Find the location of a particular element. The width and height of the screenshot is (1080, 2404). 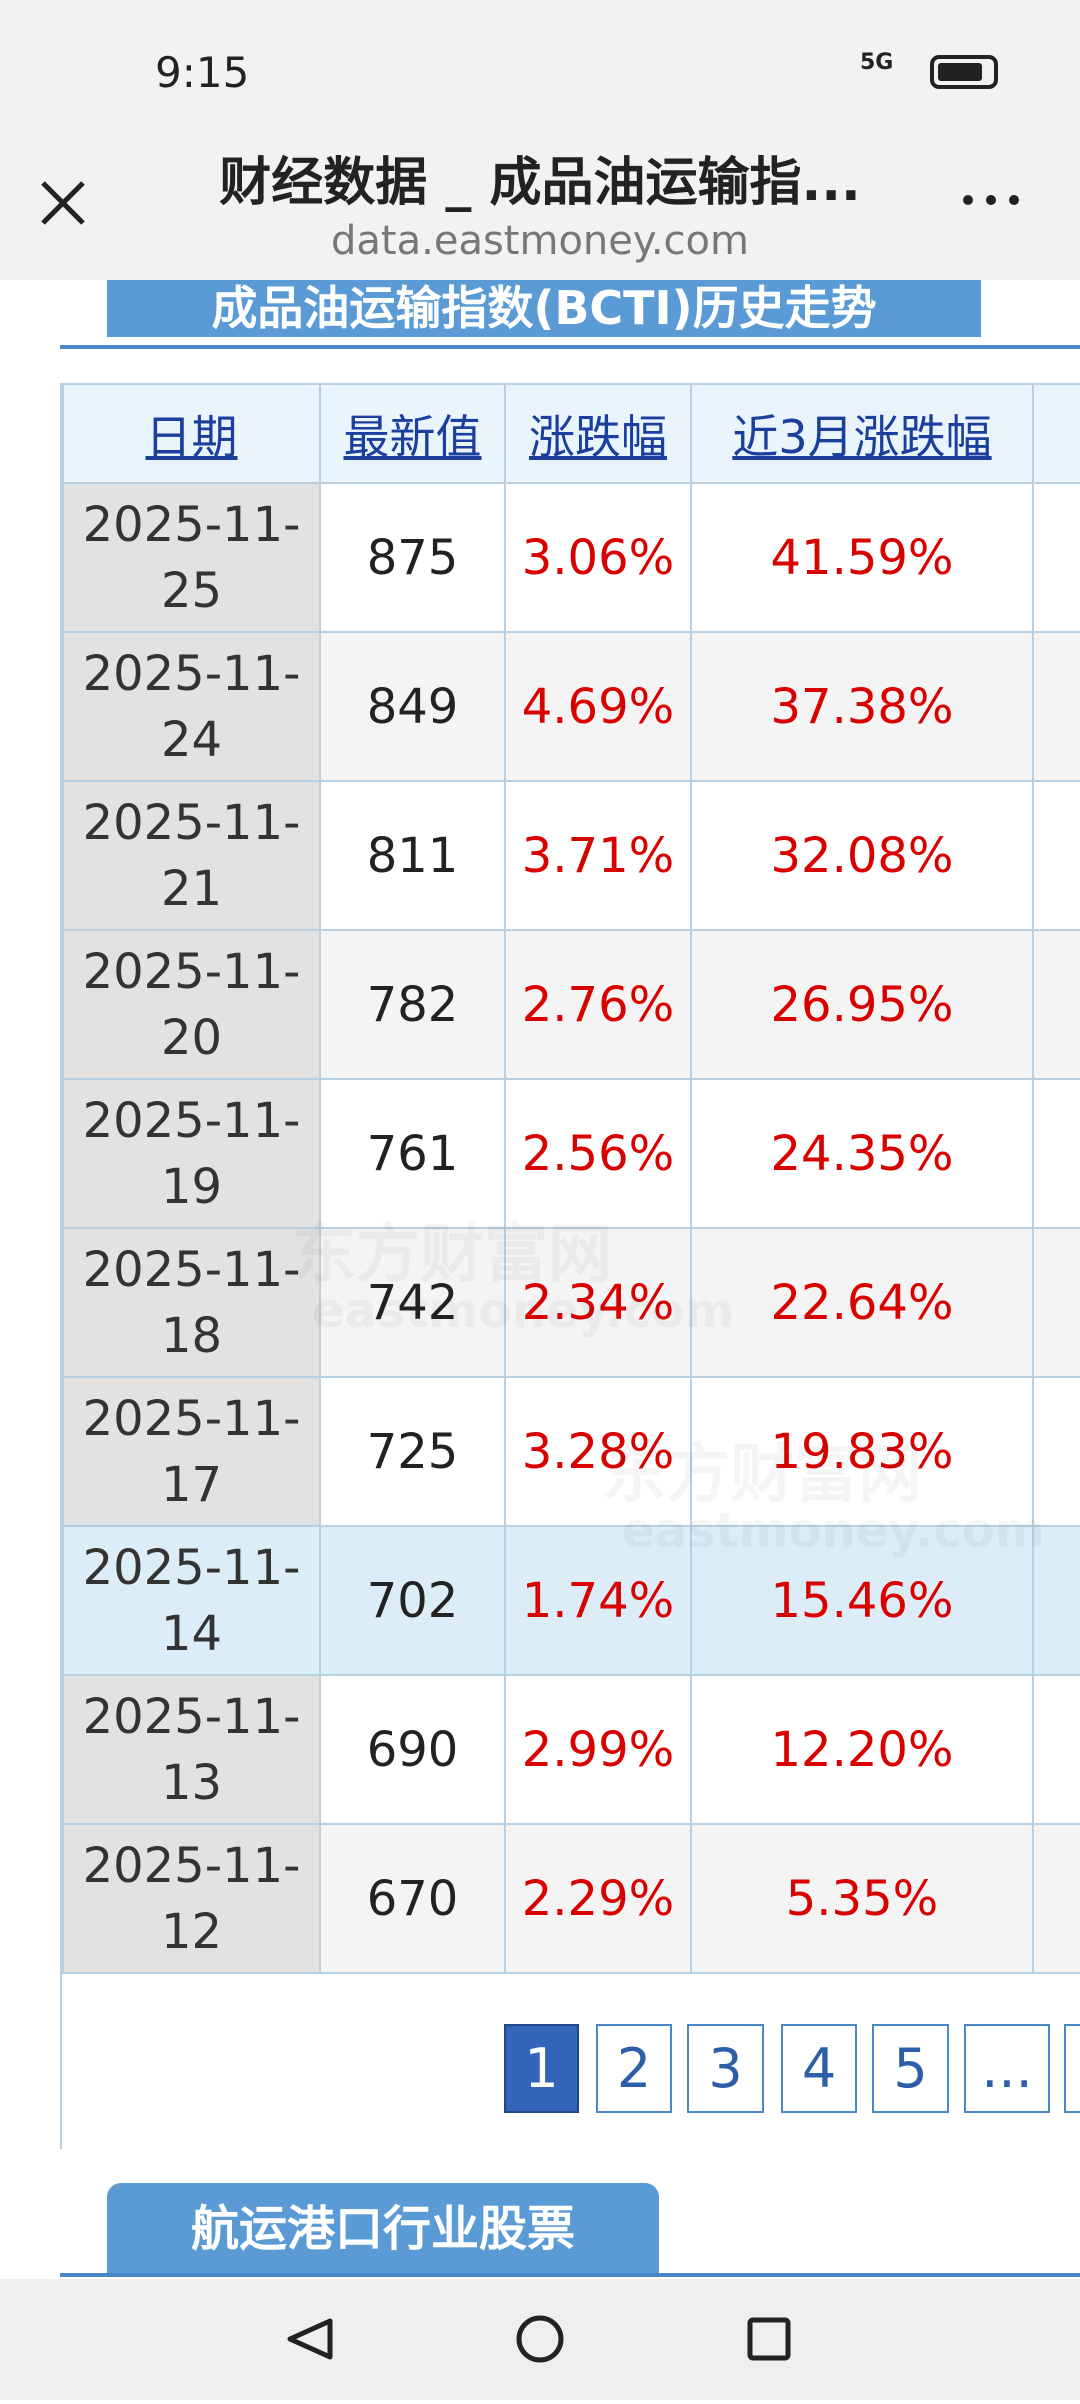

cell: 2025-11-12 is located at coordinates (191, 1898).